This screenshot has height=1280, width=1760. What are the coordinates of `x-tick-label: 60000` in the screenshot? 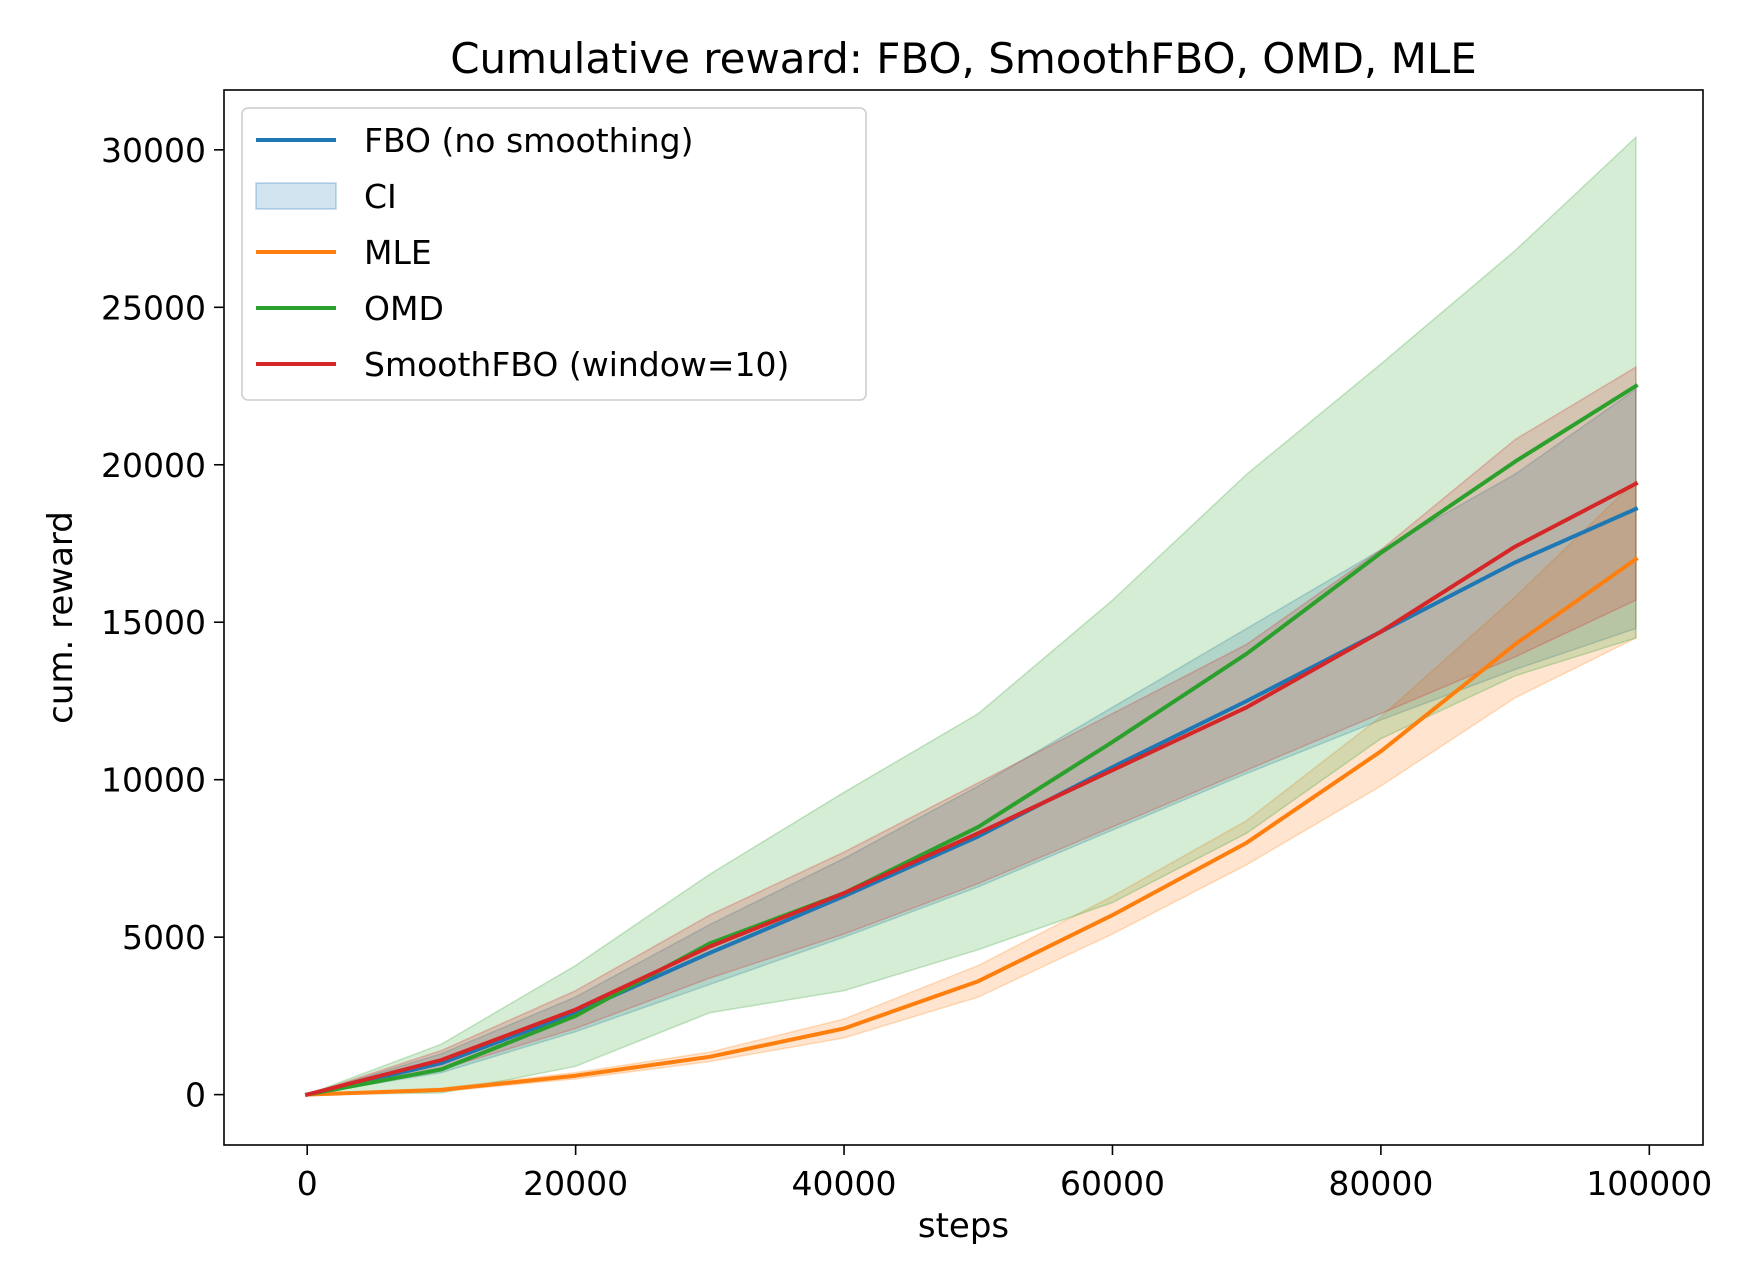 It's located at (1112, 1183).